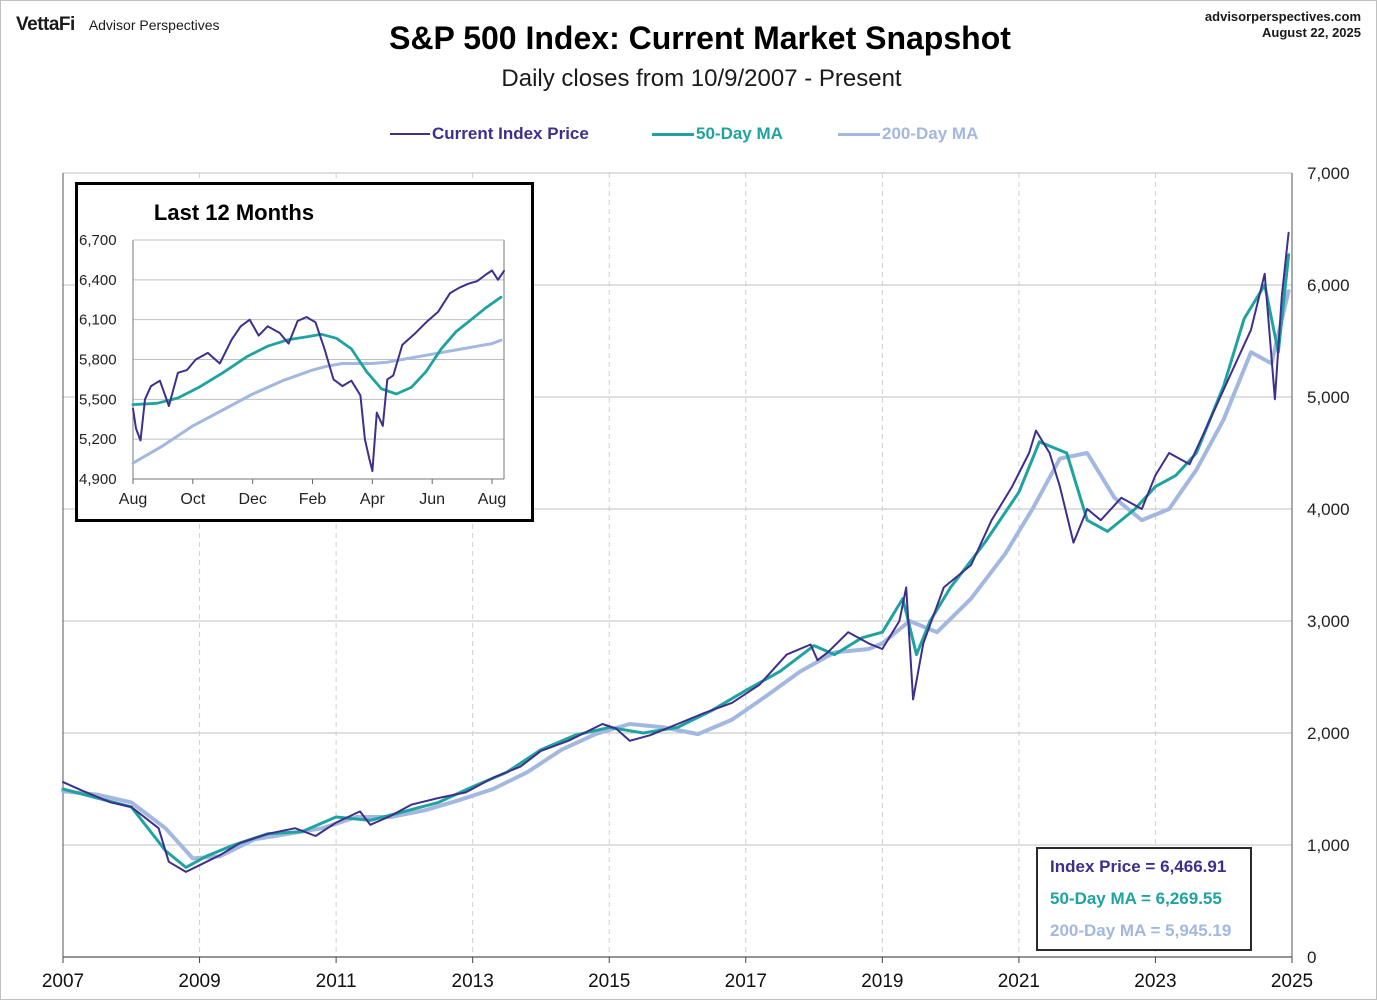  I want to click on legend-swatch-ma200, so click(859, 134).